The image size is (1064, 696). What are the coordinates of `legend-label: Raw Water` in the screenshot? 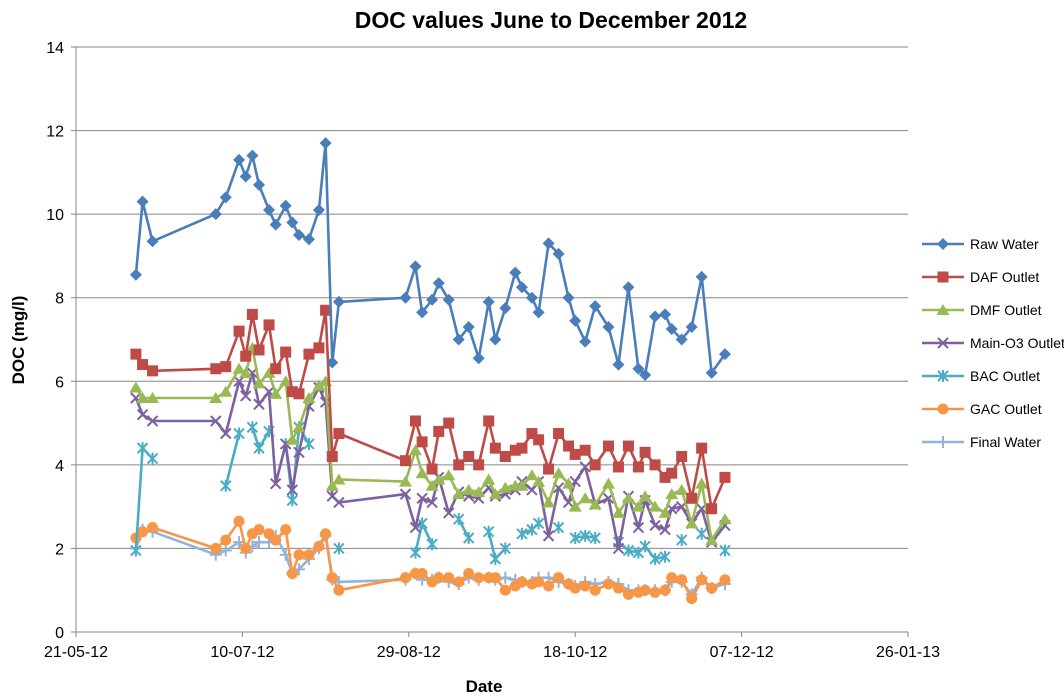 It's located at (1004, 244).